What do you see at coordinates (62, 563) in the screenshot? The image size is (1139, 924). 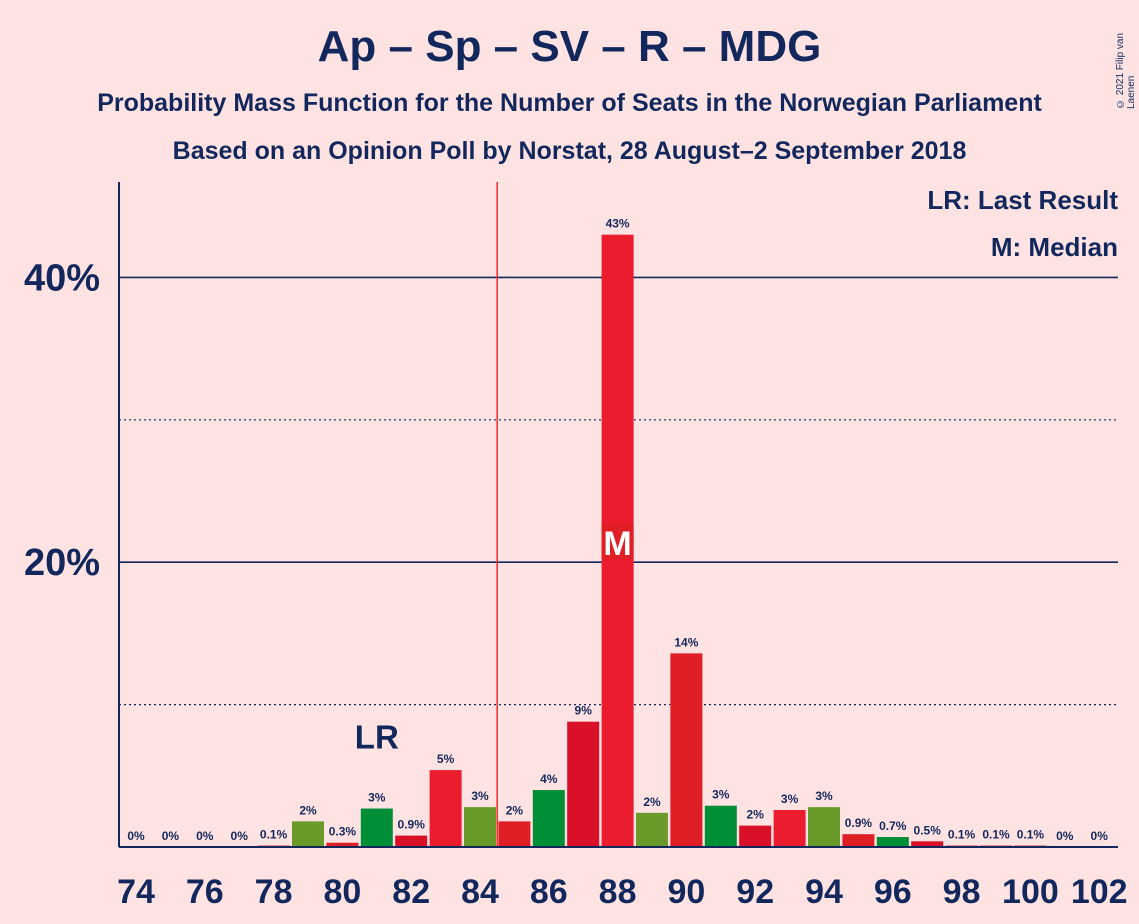 I see `y-tick-label-20: 20%` at bounding box center [62, 563].